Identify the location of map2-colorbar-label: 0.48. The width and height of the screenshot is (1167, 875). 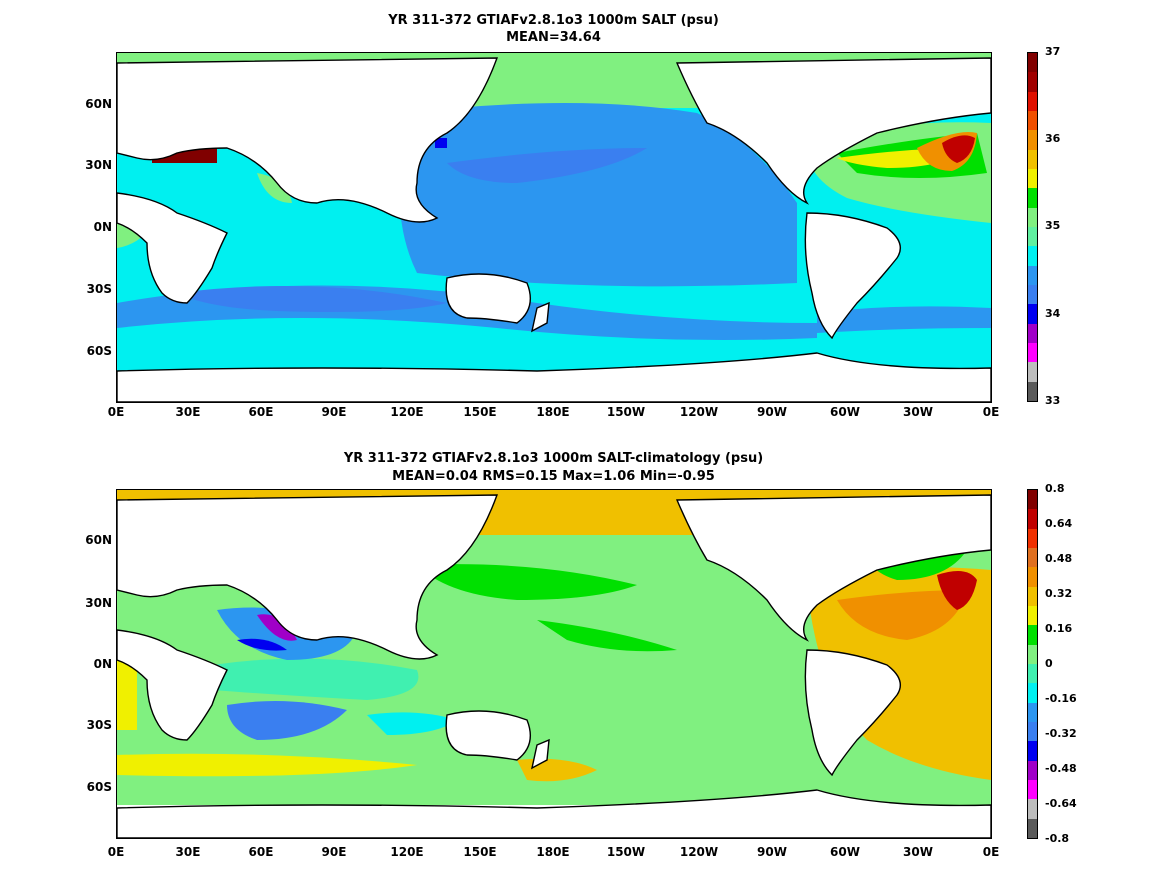
(1059, 558).